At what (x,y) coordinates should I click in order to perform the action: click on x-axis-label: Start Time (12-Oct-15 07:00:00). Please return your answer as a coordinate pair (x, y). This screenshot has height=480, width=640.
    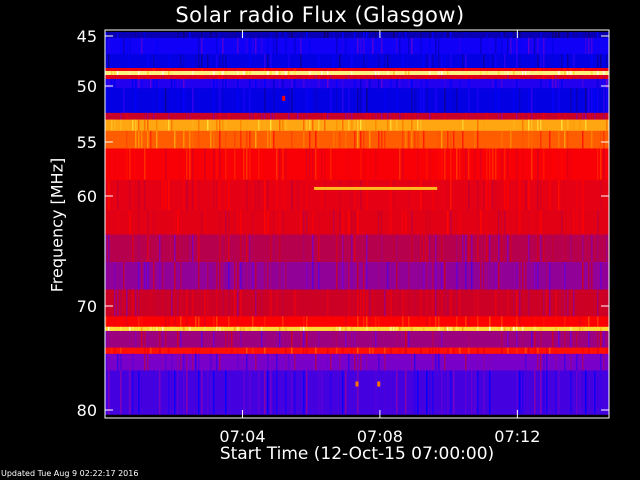
    Looking at the image, I should click on (357, 454).